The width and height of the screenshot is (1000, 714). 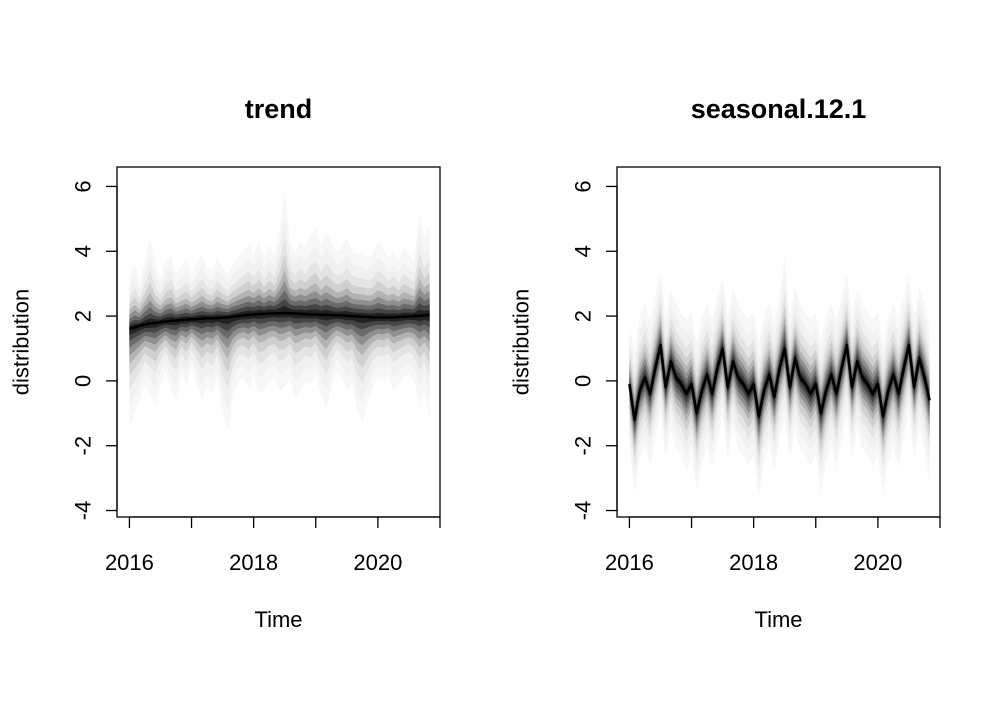 I want to click on panel-title: seasonal.12.1, so click(x=779, y=109).